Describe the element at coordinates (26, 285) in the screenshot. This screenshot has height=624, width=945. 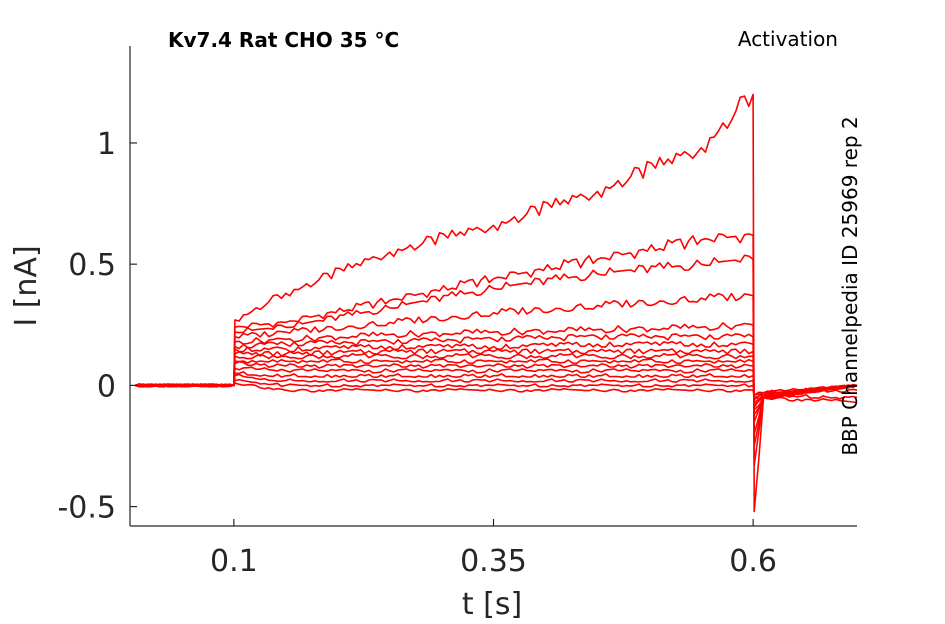
I see `y-axis-title: I [nA]` at that location.